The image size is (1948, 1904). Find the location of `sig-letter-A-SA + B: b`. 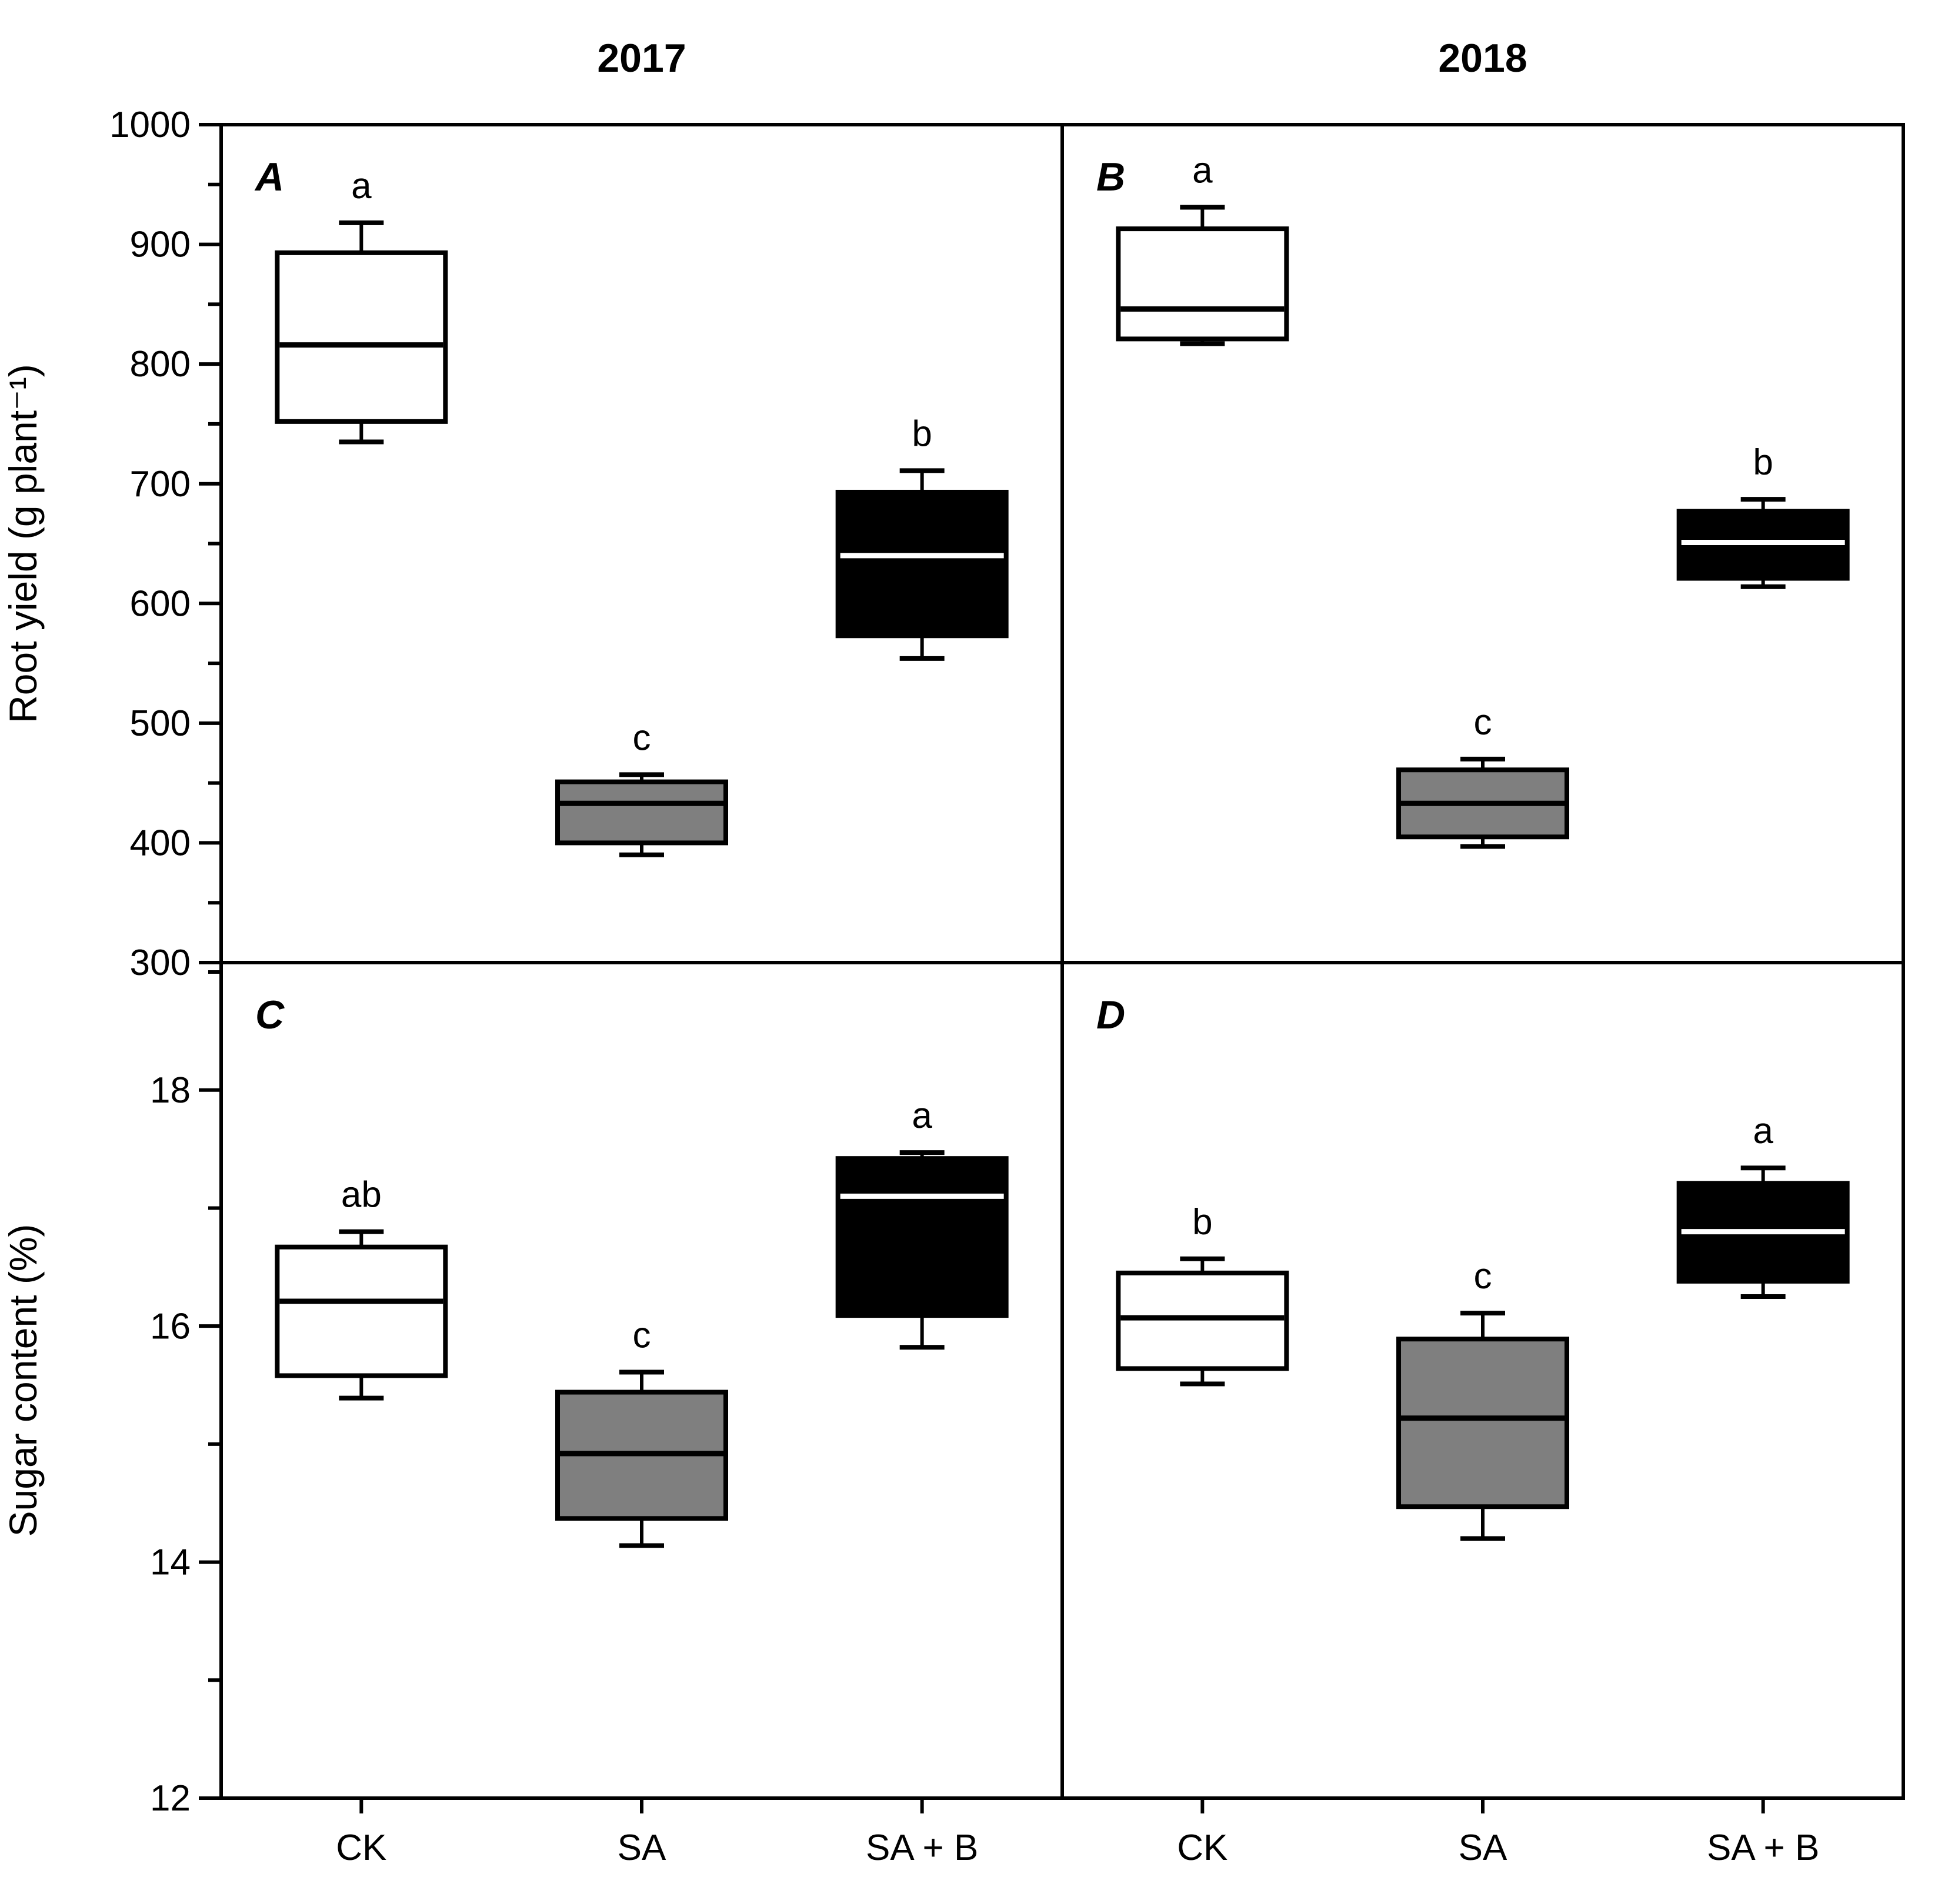

sig-letter-A-SA + B: b is located at coordinates (922, 433).